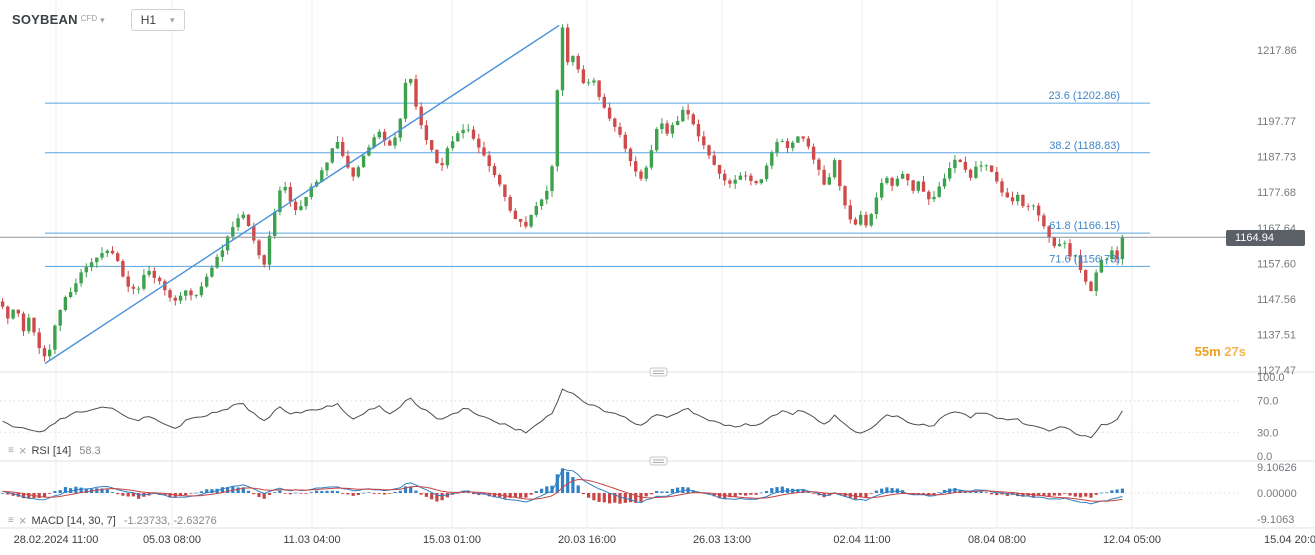 The height and width of the screenshot is (555, 1315). What do you see at coordinates (1276, 300) in the screenshot?
I see `price-axis-label: 1147.56` at bounding box center [1276, 300].